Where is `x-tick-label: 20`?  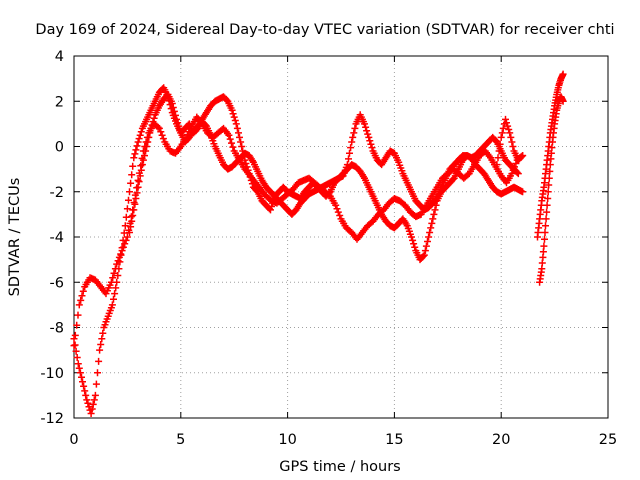 x-tick-label: 20 is located at coordinates (501, 440).